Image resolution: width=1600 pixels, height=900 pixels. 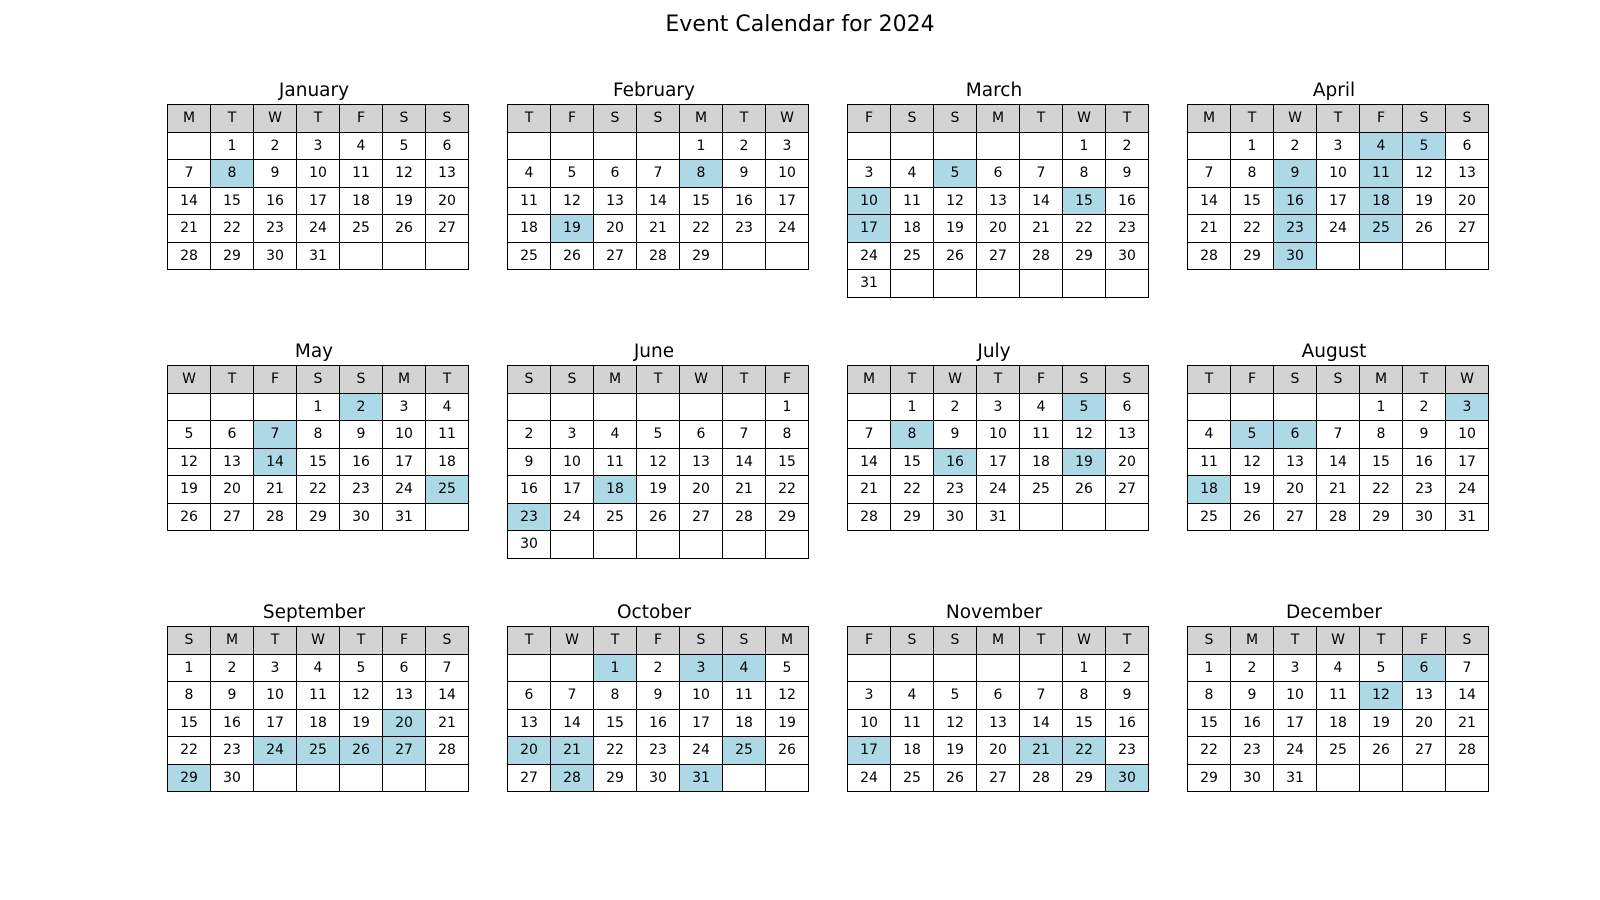 I want to click on day-cell: 12, so click(x=189, y=461).